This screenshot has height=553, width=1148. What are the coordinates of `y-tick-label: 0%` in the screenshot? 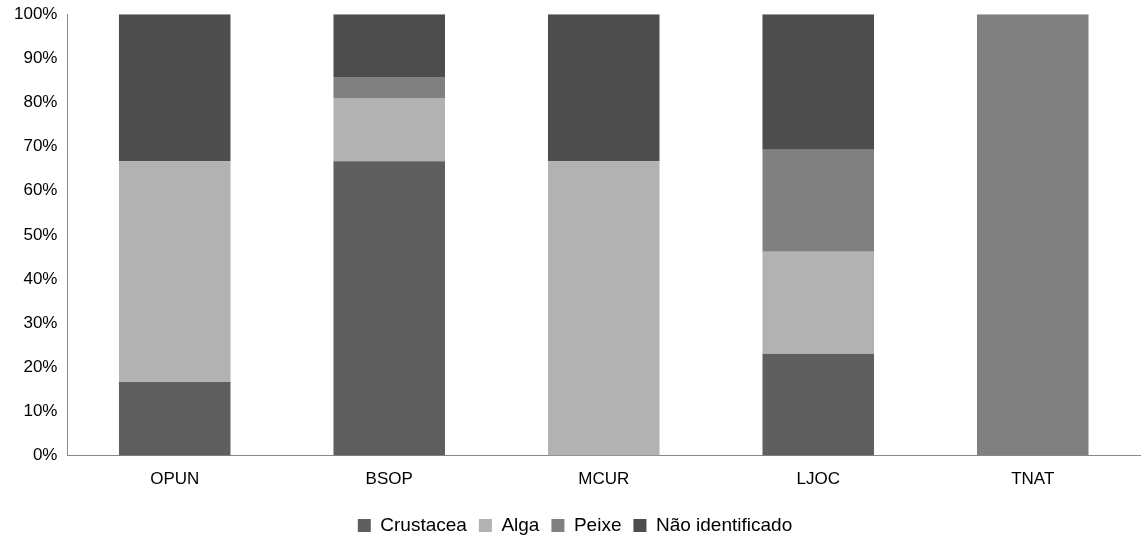 It's located at (45, 455).